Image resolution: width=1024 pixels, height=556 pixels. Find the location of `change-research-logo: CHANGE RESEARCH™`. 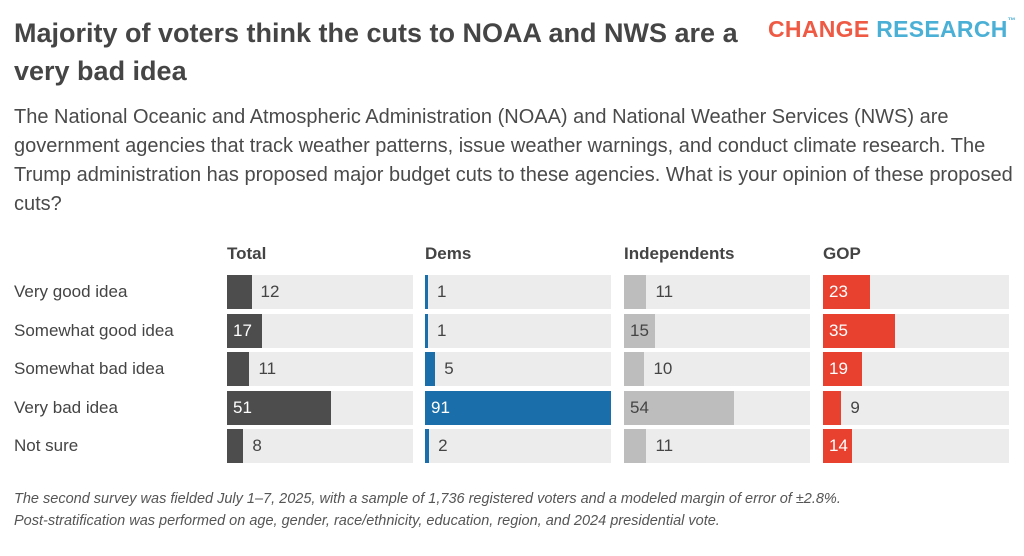

change-research-logo: CHANGE RESEARCH™ is located at coordinates (892, 29).